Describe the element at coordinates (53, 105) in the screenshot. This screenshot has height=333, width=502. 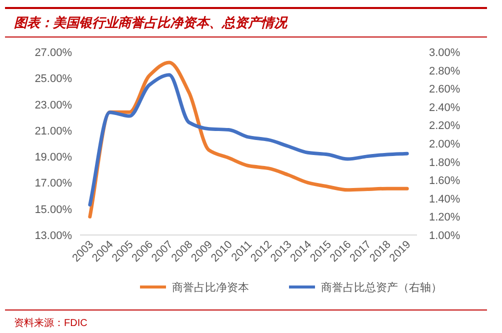
I see `y-tick-label: 23.00%` at that location.